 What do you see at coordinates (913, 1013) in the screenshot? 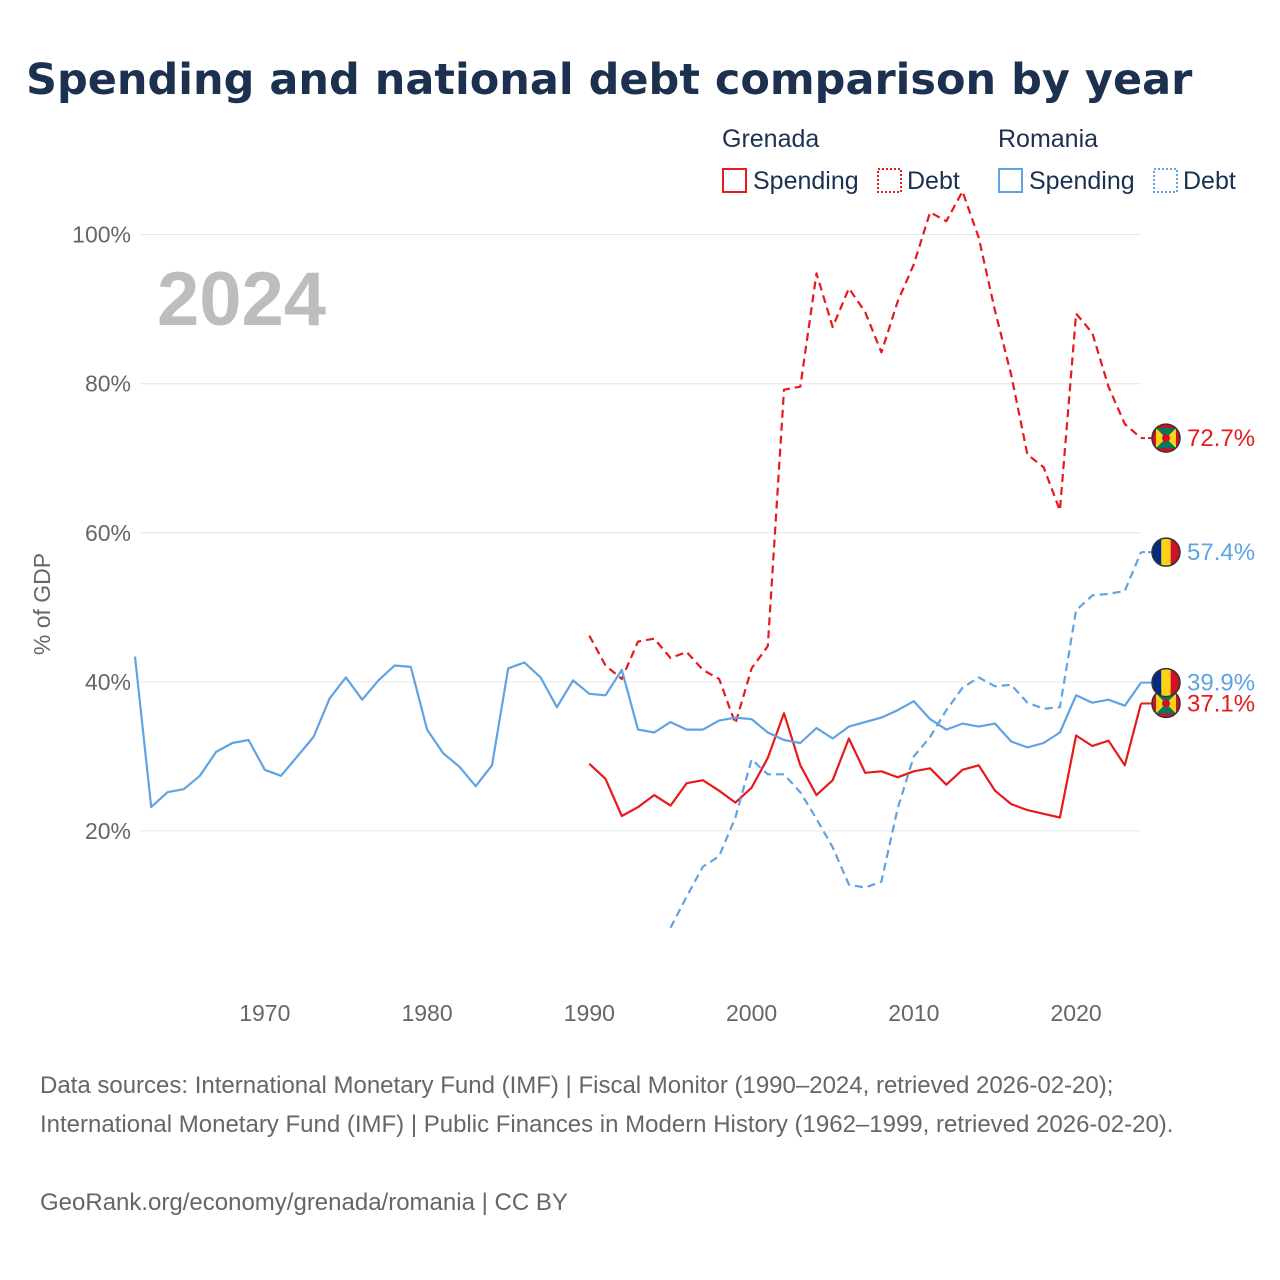
I see `x-tick-label: 2010` at bounding box center [913, 1013].